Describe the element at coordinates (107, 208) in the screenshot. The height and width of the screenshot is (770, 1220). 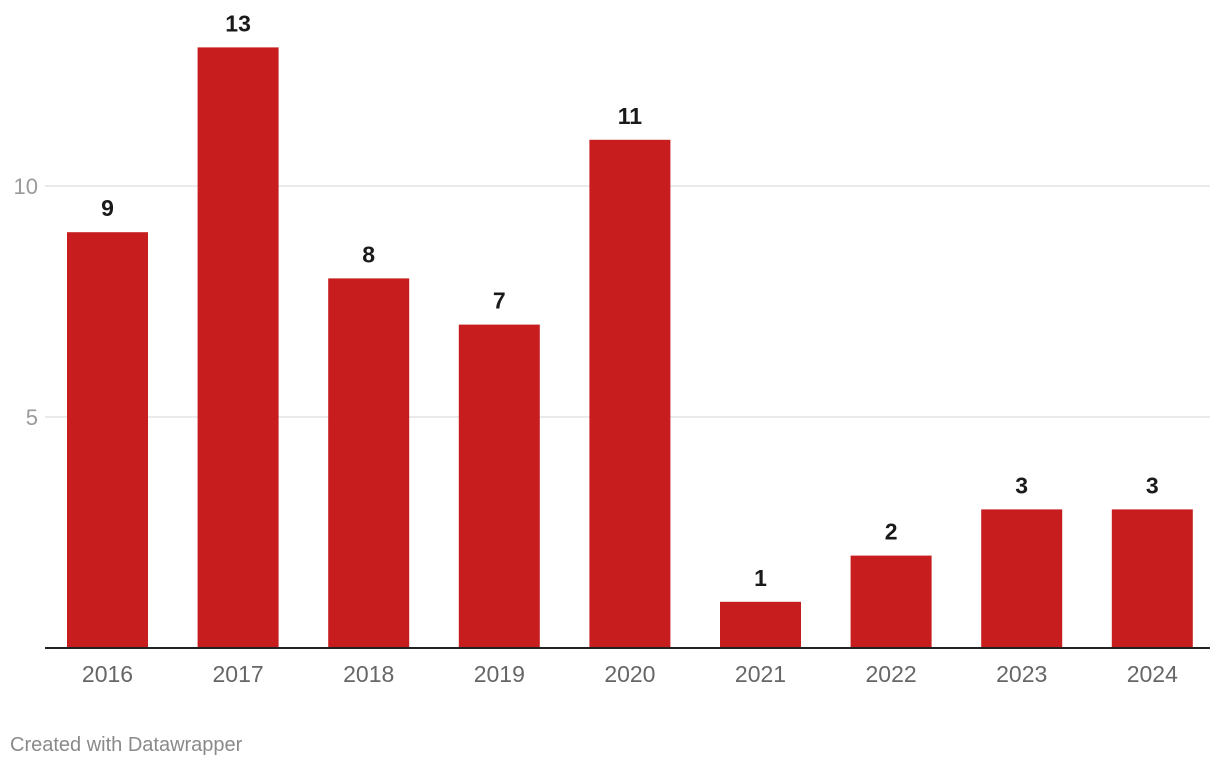
I see `data-label-2016: 9` at that location.